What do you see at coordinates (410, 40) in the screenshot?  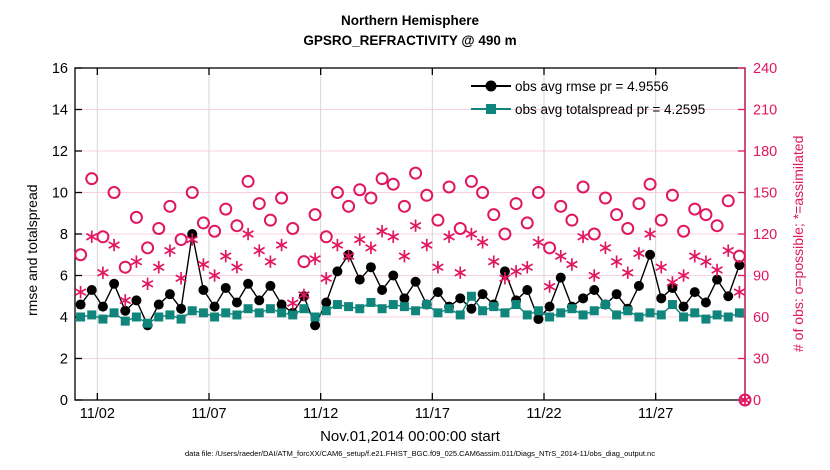 I see `chart-title-line2: GPSRO_REFRACTIVITY @ 490 m` at bounding box center [410, 40].